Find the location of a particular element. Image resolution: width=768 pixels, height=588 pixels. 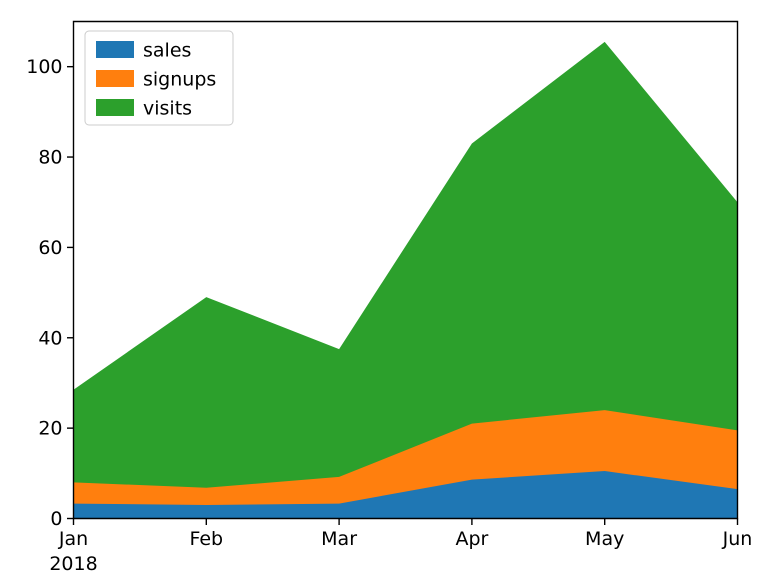

x-tick-label-Feb: Feb is located at coordinates (206, 539).